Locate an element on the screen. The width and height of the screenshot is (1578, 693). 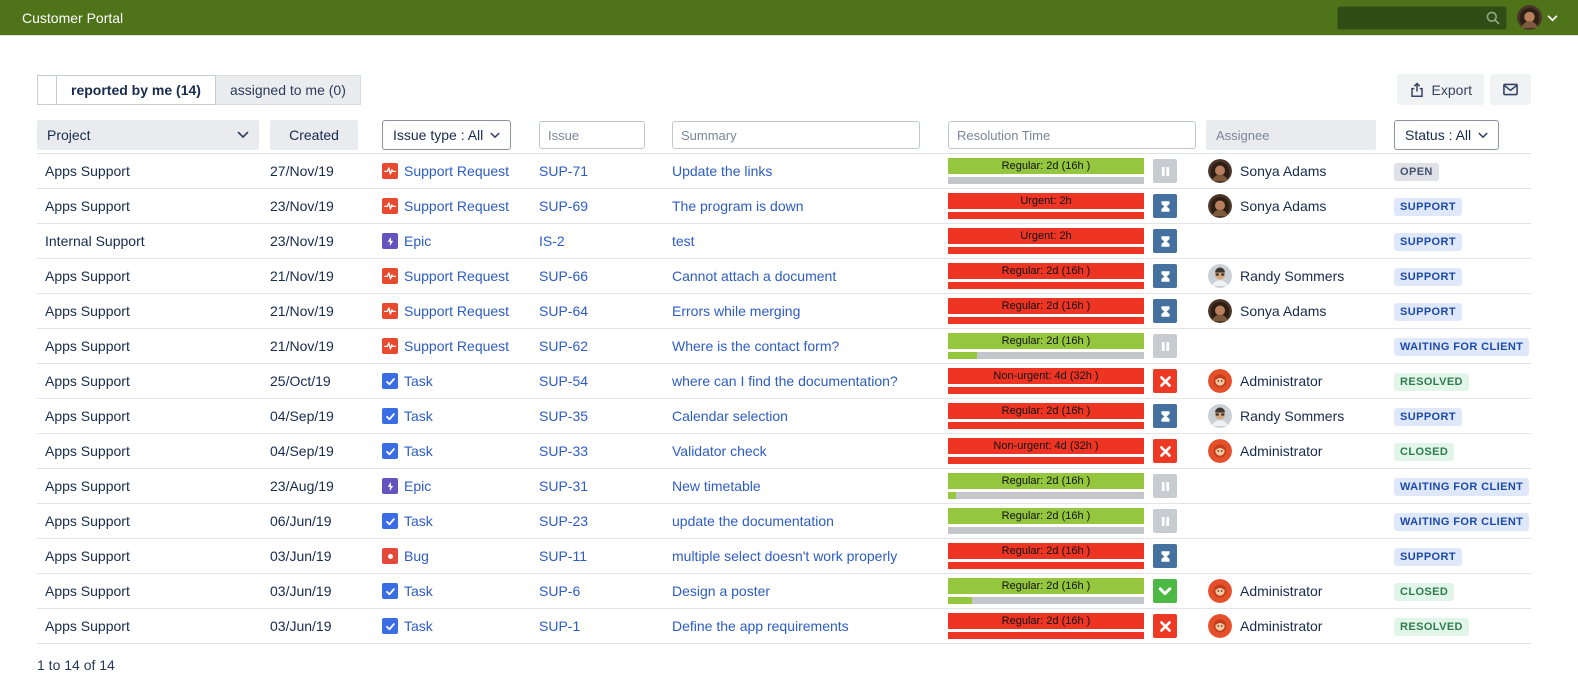
support-request-icon is located at coordinates (390, 171).